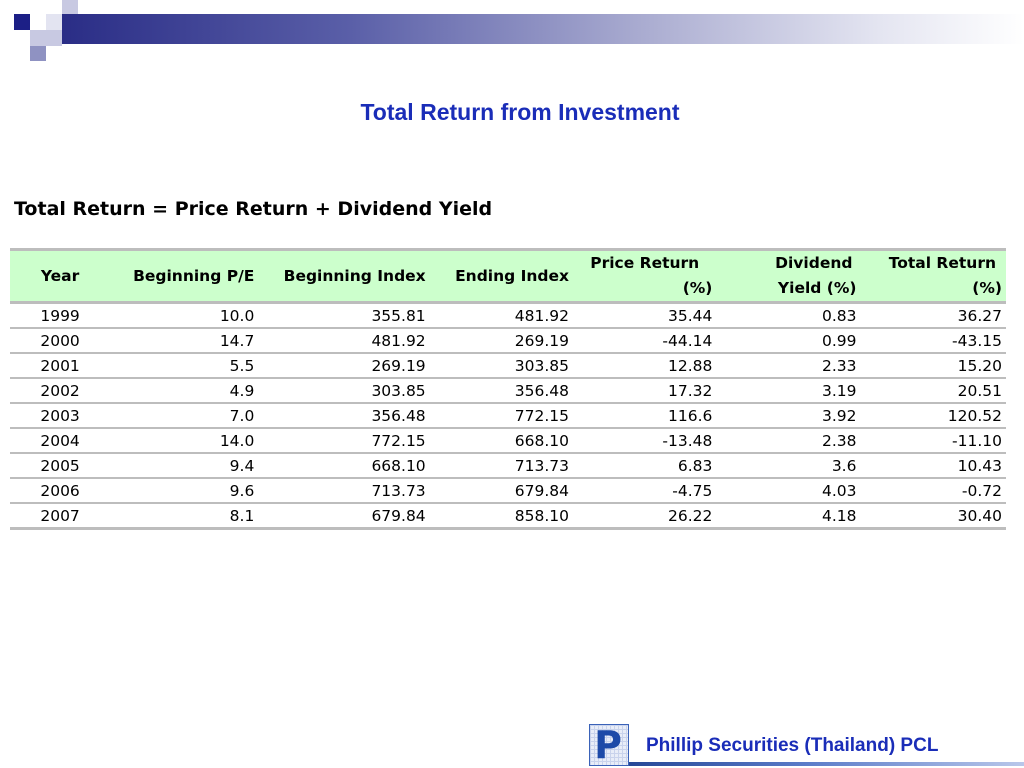 This screenshot has height=768, width=1024. I want to click on decorative-gradient-bar, so click(543, 29).